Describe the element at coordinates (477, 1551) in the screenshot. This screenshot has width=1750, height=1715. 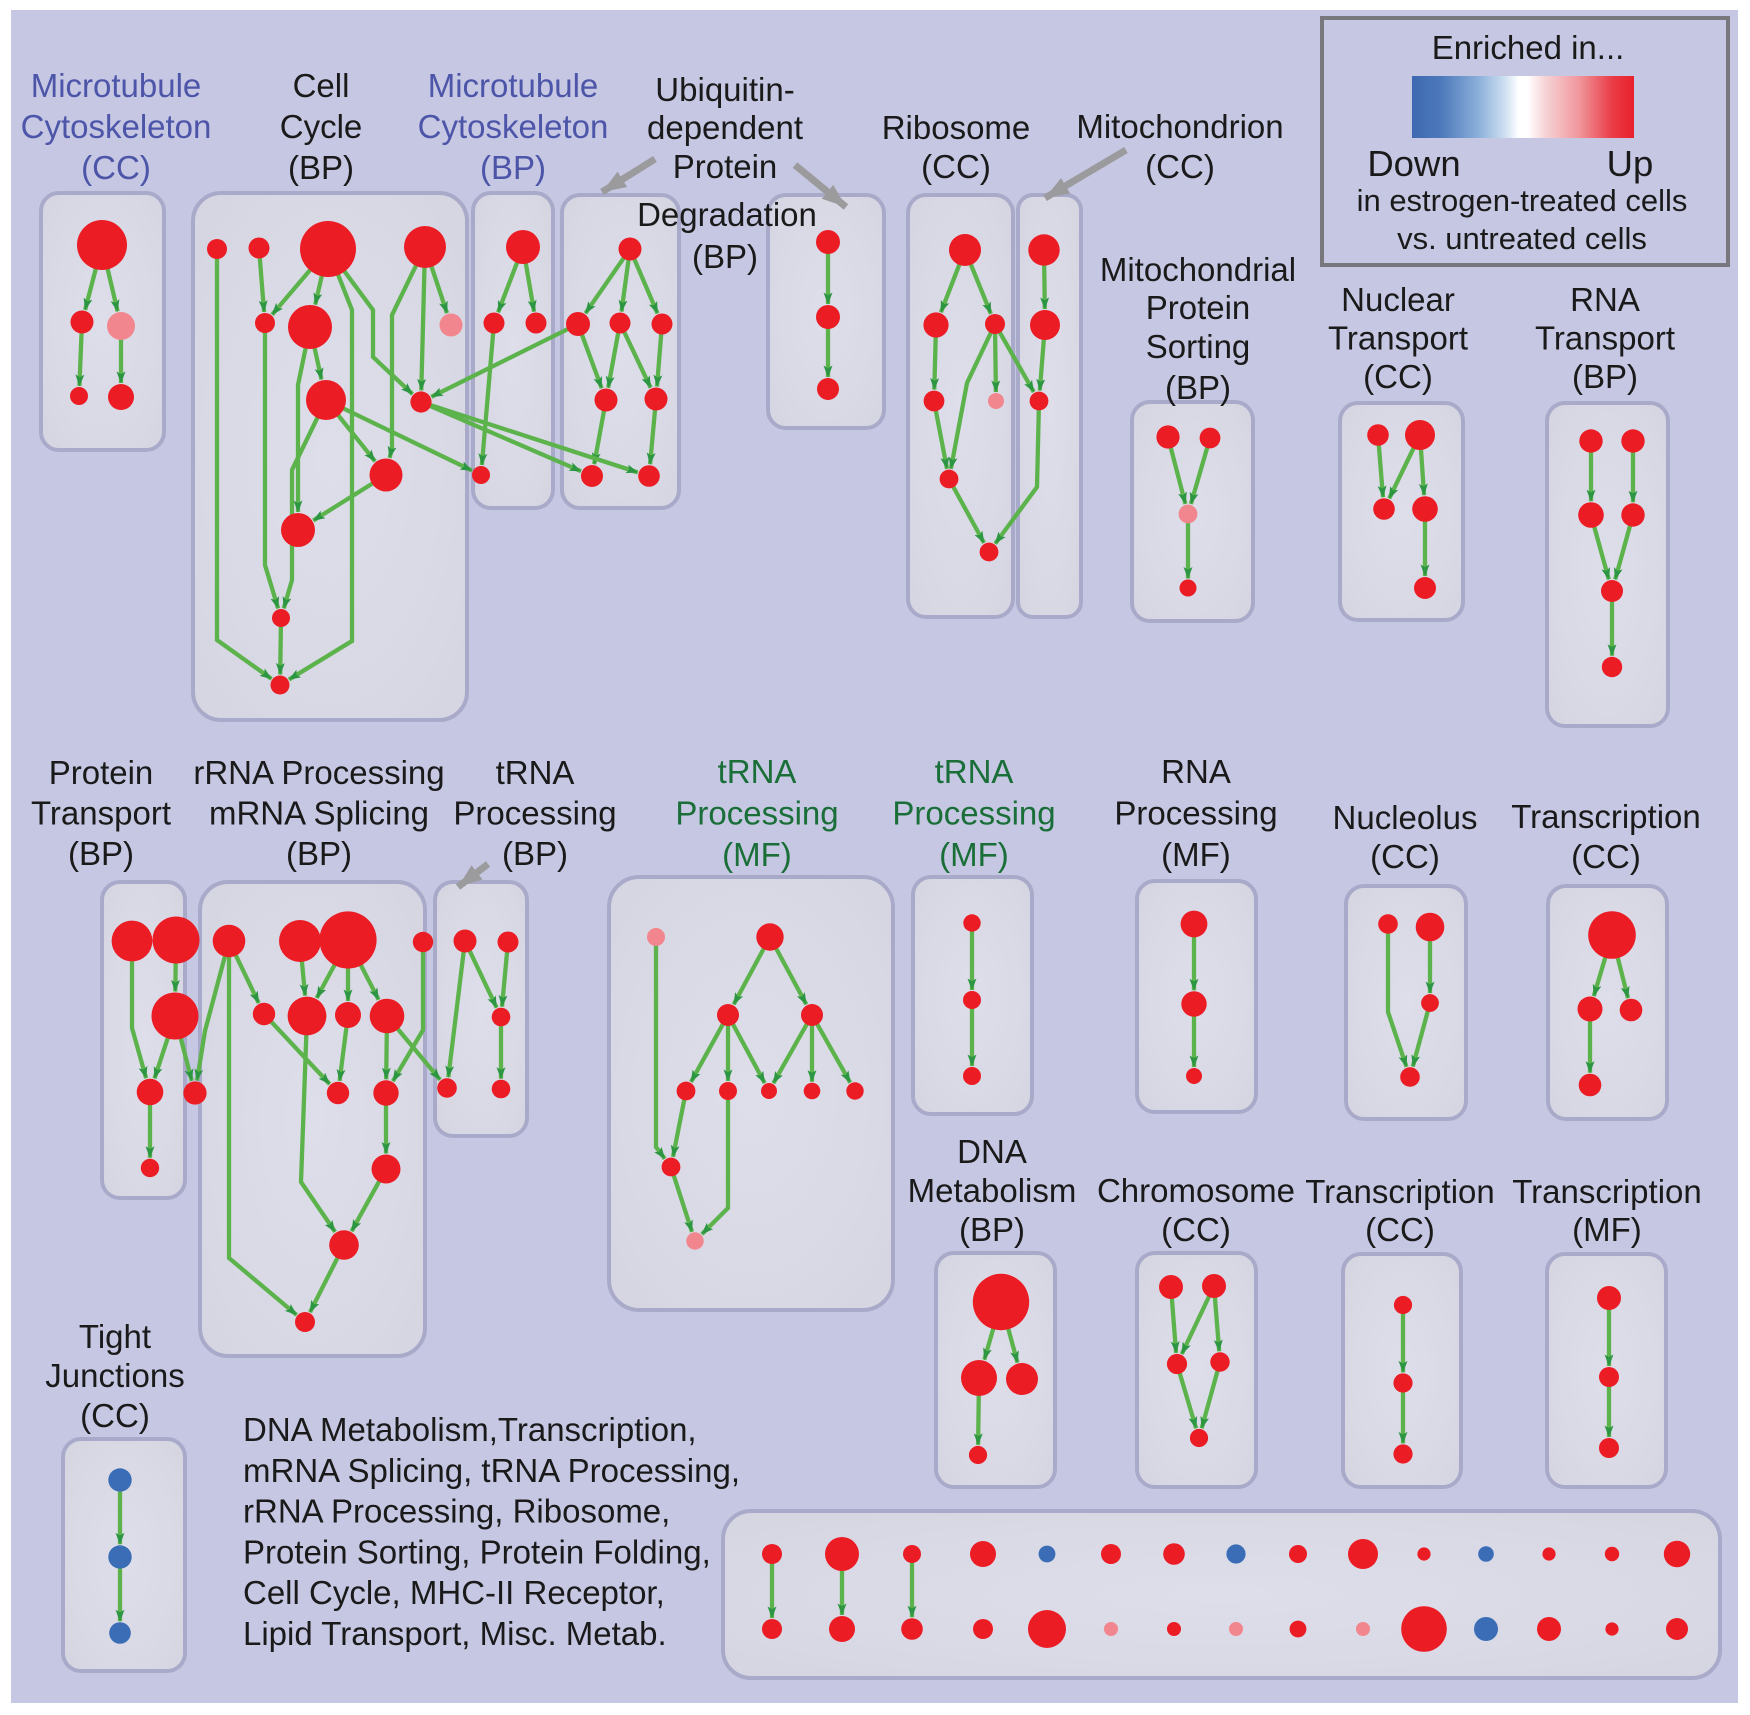
I see `svg-text:Protein Sorting, Protein Foldi: Protein Sorting, Protein Folding,` at that location.